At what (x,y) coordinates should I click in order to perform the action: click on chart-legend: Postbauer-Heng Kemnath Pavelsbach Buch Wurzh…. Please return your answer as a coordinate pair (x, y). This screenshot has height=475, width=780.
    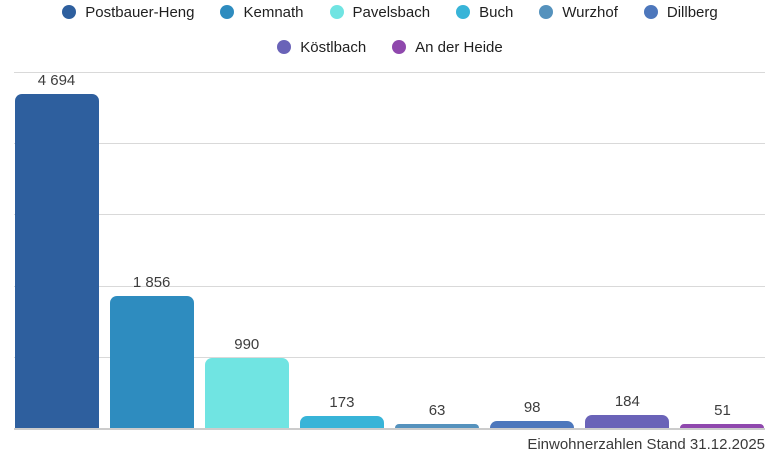
    Looking at the image, I should click on (390, 38).